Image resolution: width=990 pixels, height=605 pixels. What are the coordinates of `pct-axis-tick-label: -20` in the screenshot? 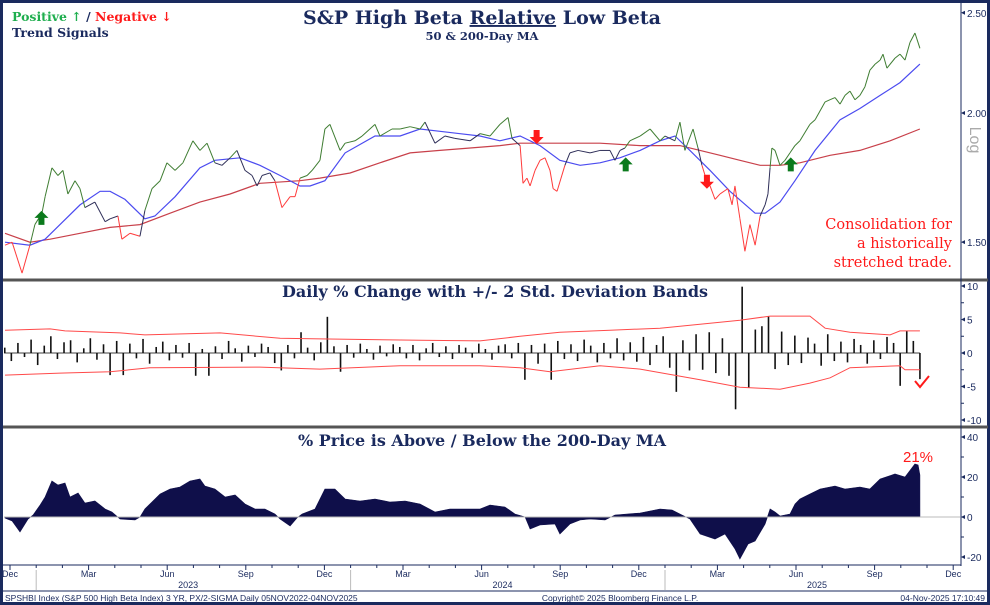 It's located at (974, 558).